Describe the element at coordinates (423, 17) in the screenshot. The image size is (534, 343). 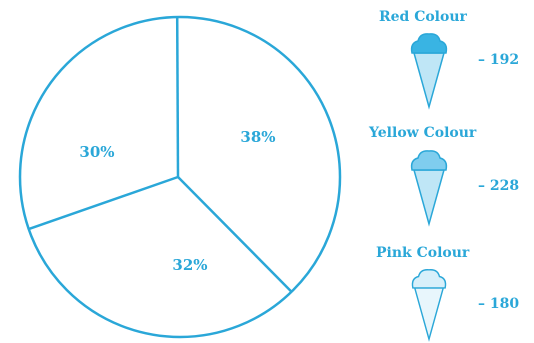
I see `legend-title: Red Colour` at that location.